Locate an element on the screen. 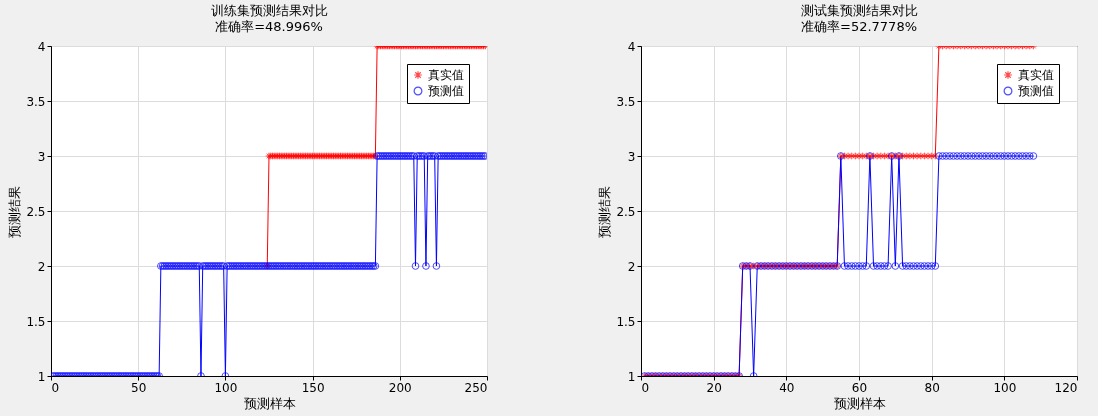 This screenshot has width=1098, height=416. chart-title: 测试集预测结果对比 is located at coordinates (859, 10).